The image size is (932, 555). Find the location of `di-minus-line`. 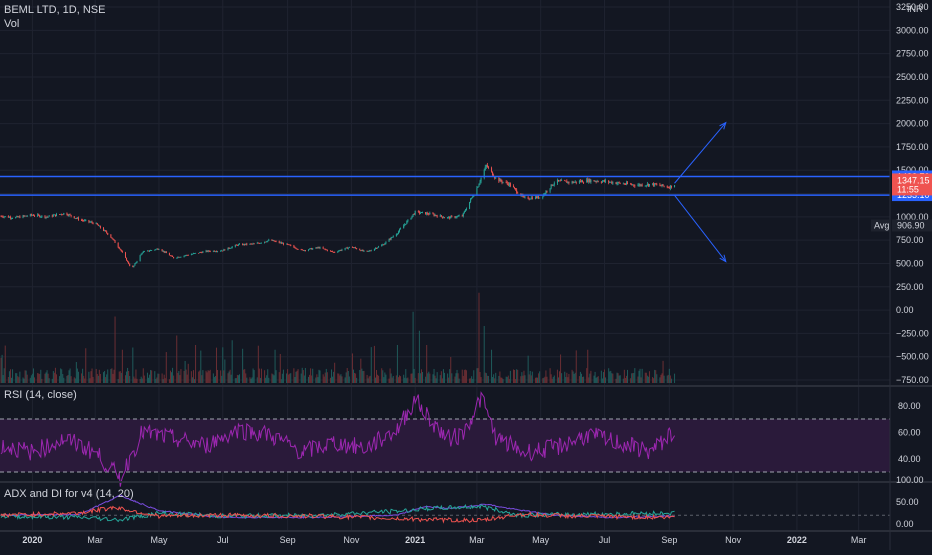

di-minus-line is located at coordinates (337, 514).